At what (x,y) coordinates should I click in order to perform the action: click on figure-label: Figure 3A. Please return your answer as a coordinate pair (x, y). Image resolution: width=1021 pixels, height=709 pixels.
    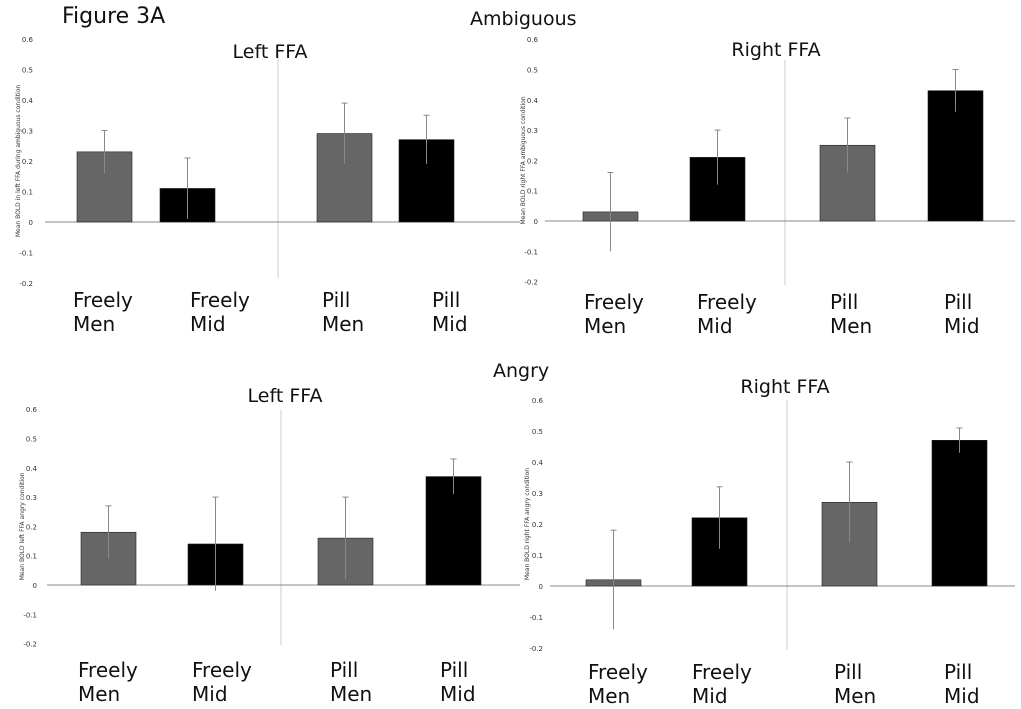
    Looking at the image, I should click on (114, 16).